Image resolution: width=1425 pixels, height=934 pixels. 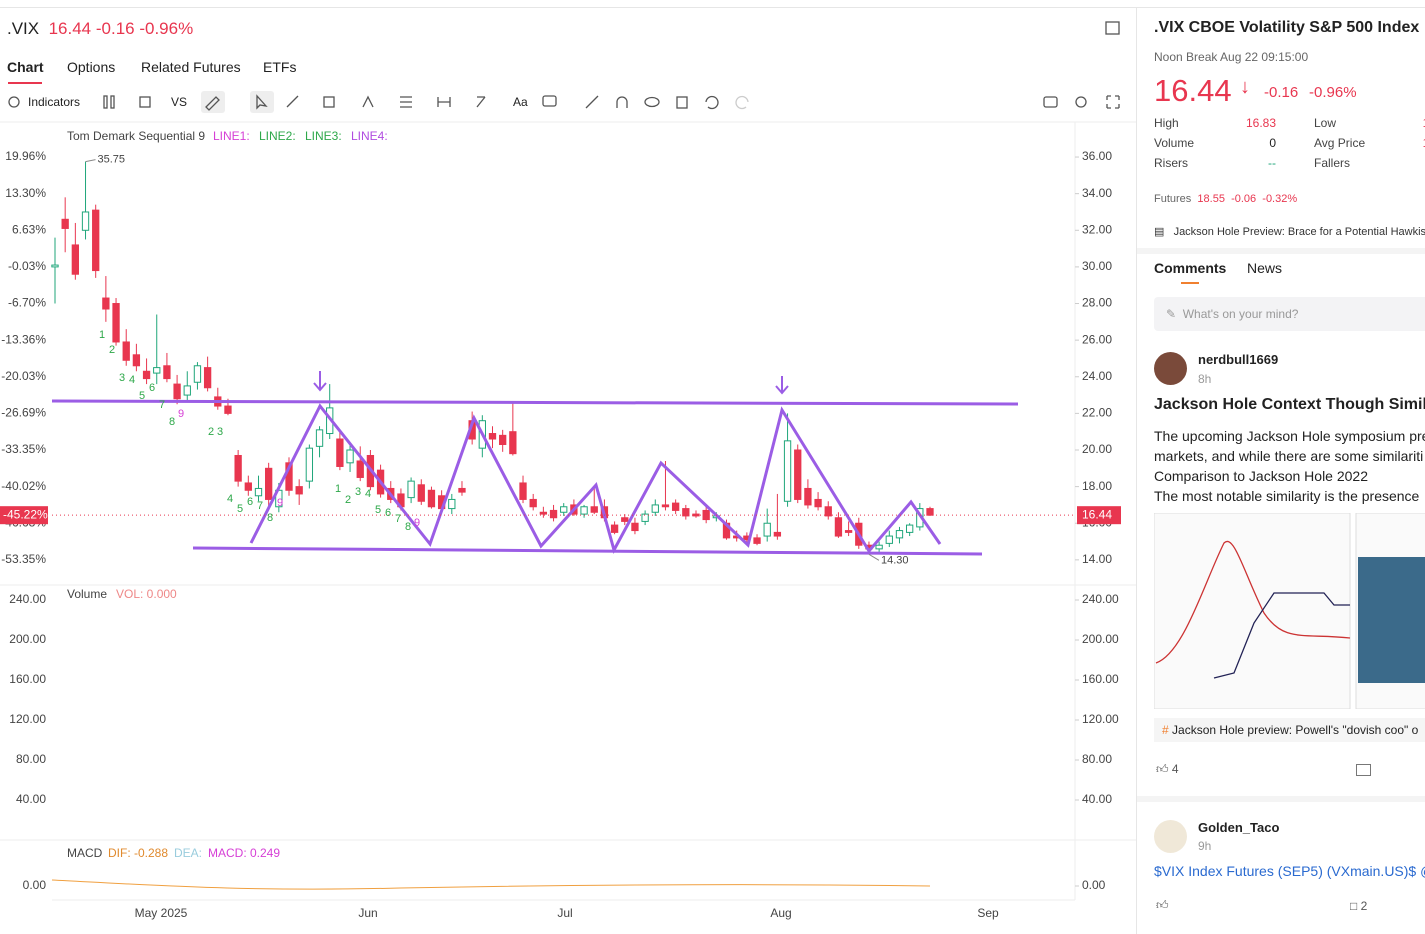 I want to click on tab: Options, so click(x=91, y=67).